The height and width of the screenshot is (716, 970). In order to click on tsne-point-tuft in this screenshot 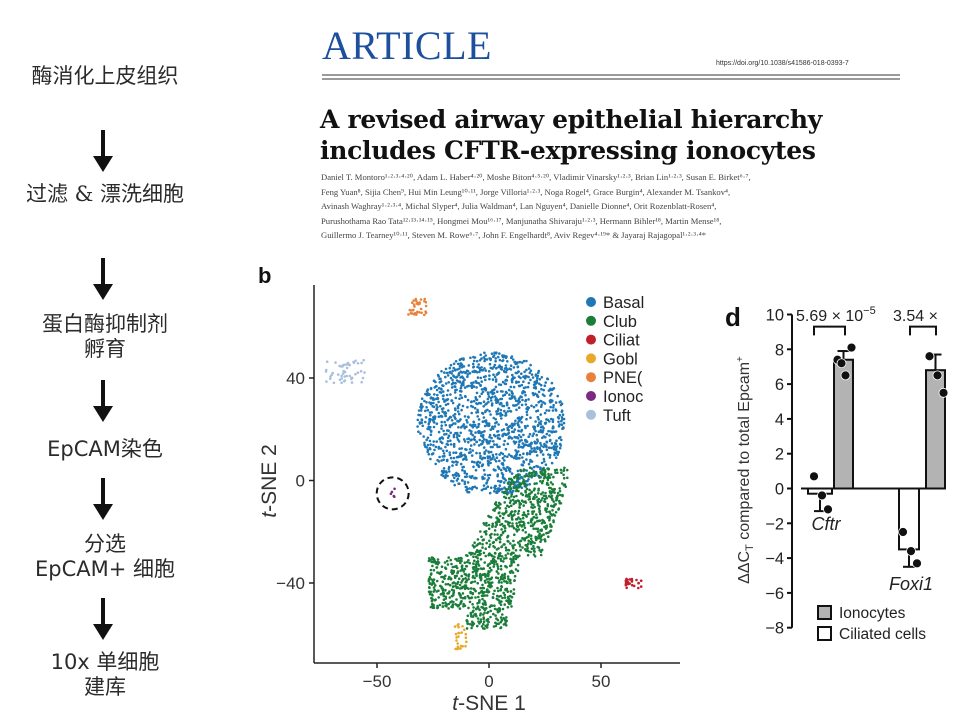, I will do `click(340, 380)`.